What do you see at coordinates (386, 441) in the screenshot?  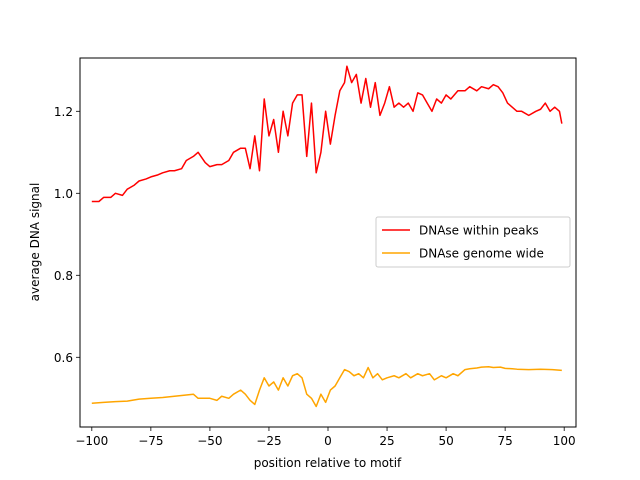 I see `x-tick-label: 25` at bounding box center [386, 441].